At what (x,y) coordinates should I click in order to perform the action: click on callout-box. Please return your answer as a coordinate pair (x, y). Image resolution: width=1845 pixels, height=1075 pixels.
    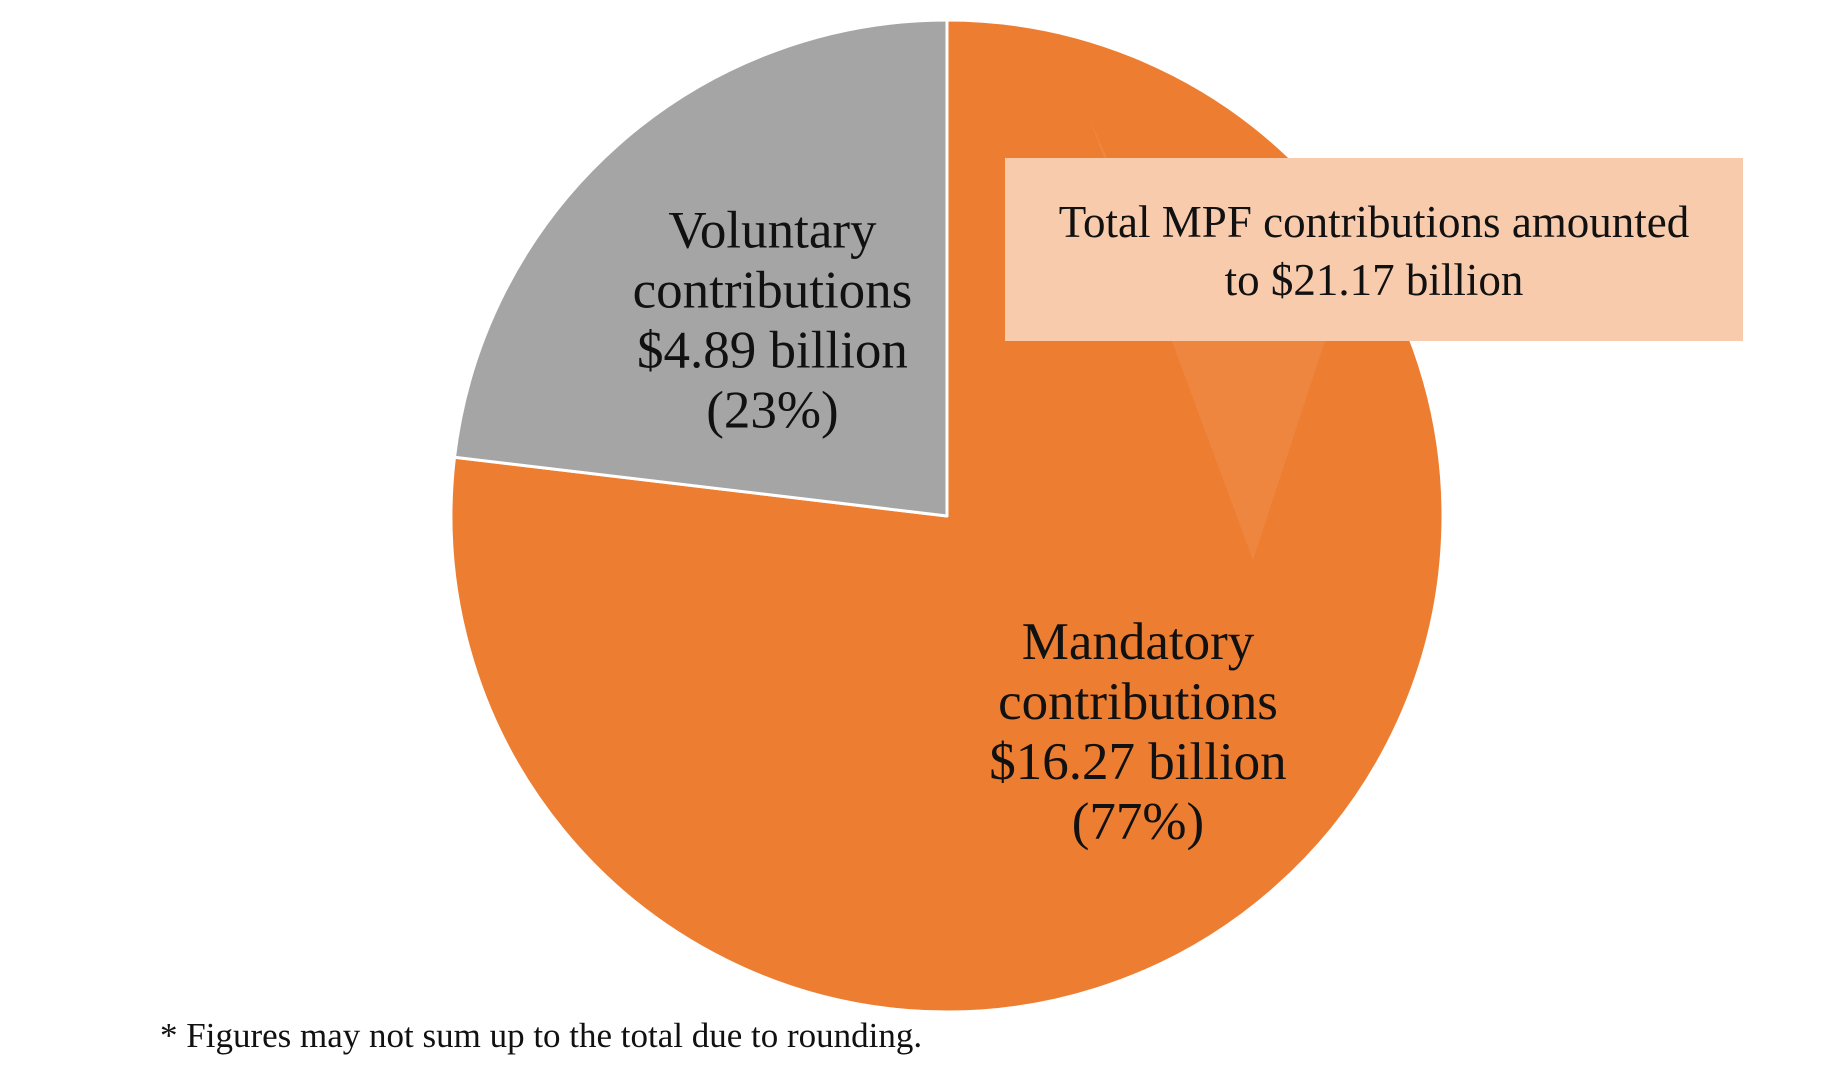
    Looking at the image, I should click on (1374, 249).